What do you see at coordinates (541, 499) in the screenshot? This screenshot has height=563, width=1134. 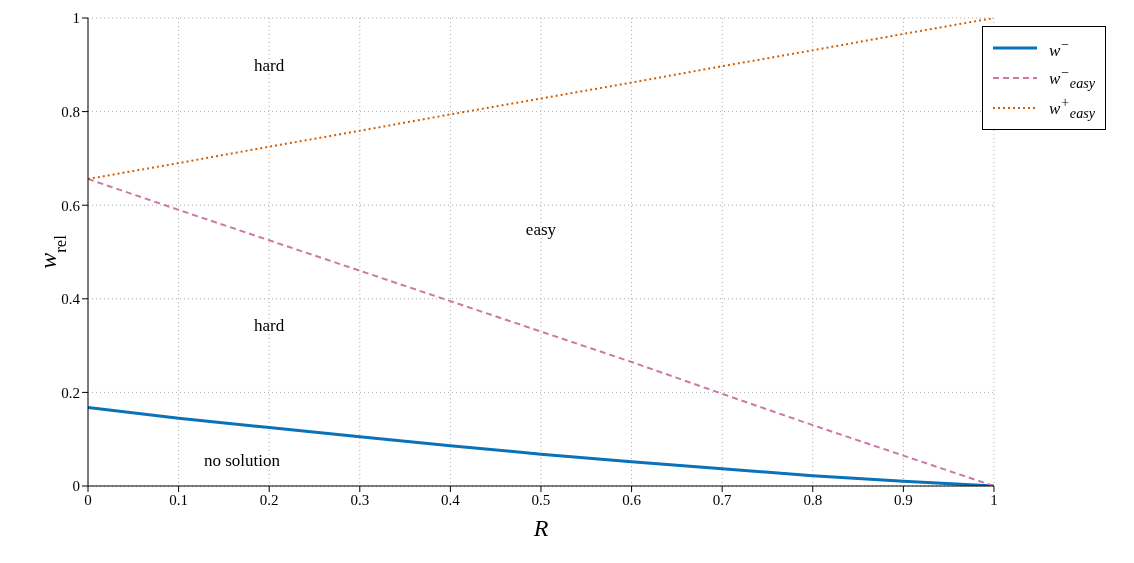 I see `x-tick-label: 0.5` at bounding box center [541, 499].